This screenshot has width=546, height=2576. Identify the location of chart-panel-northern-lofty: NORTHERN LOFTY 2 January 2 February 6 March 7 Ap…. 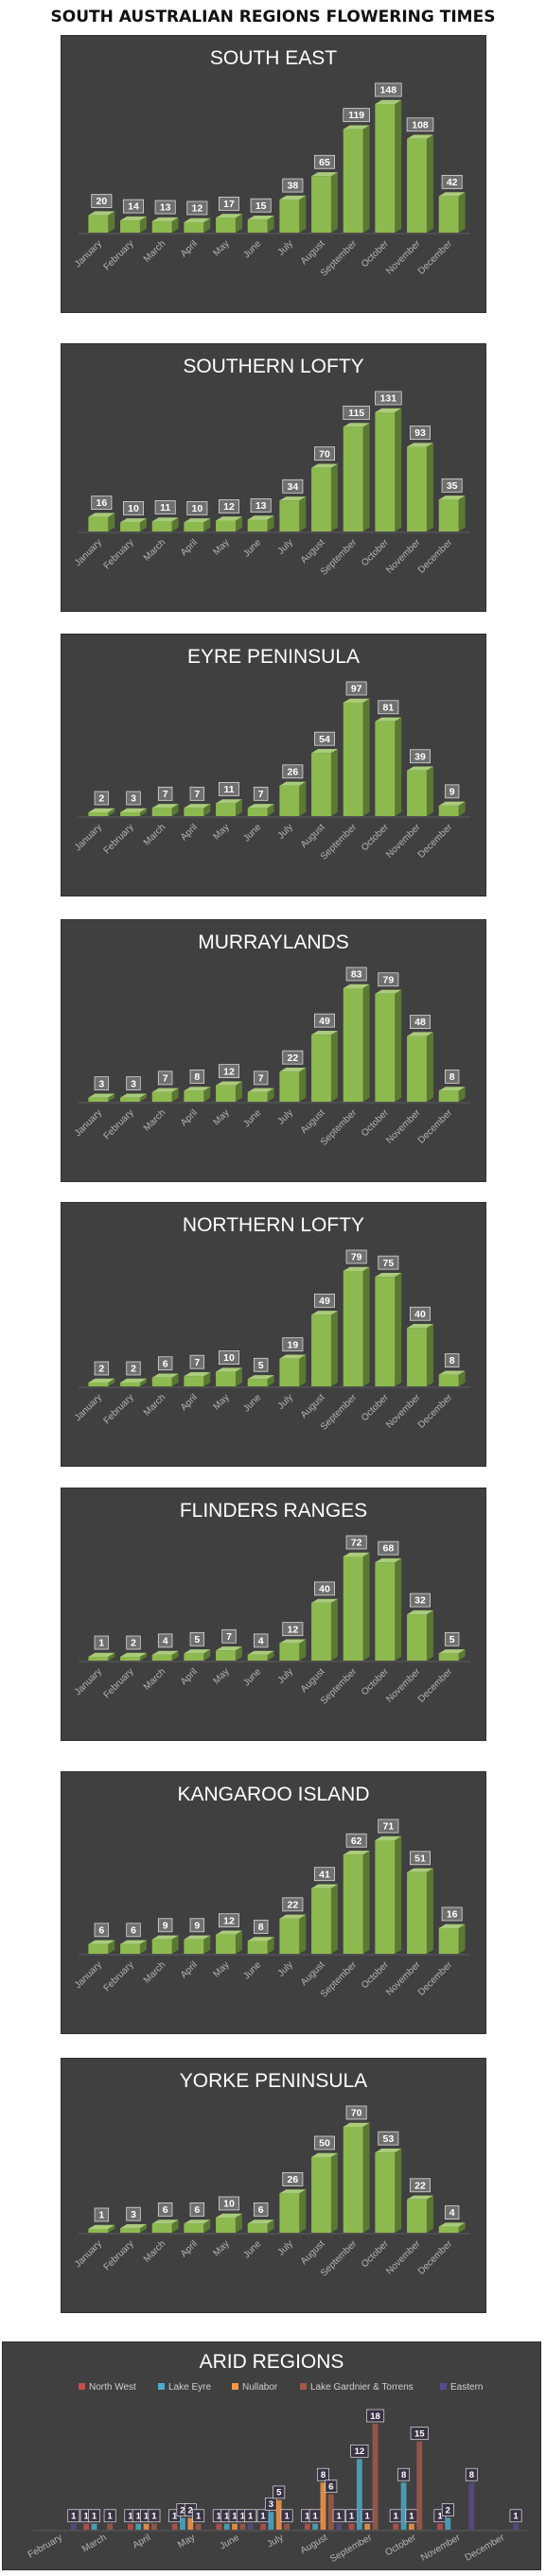
(273, 1334).